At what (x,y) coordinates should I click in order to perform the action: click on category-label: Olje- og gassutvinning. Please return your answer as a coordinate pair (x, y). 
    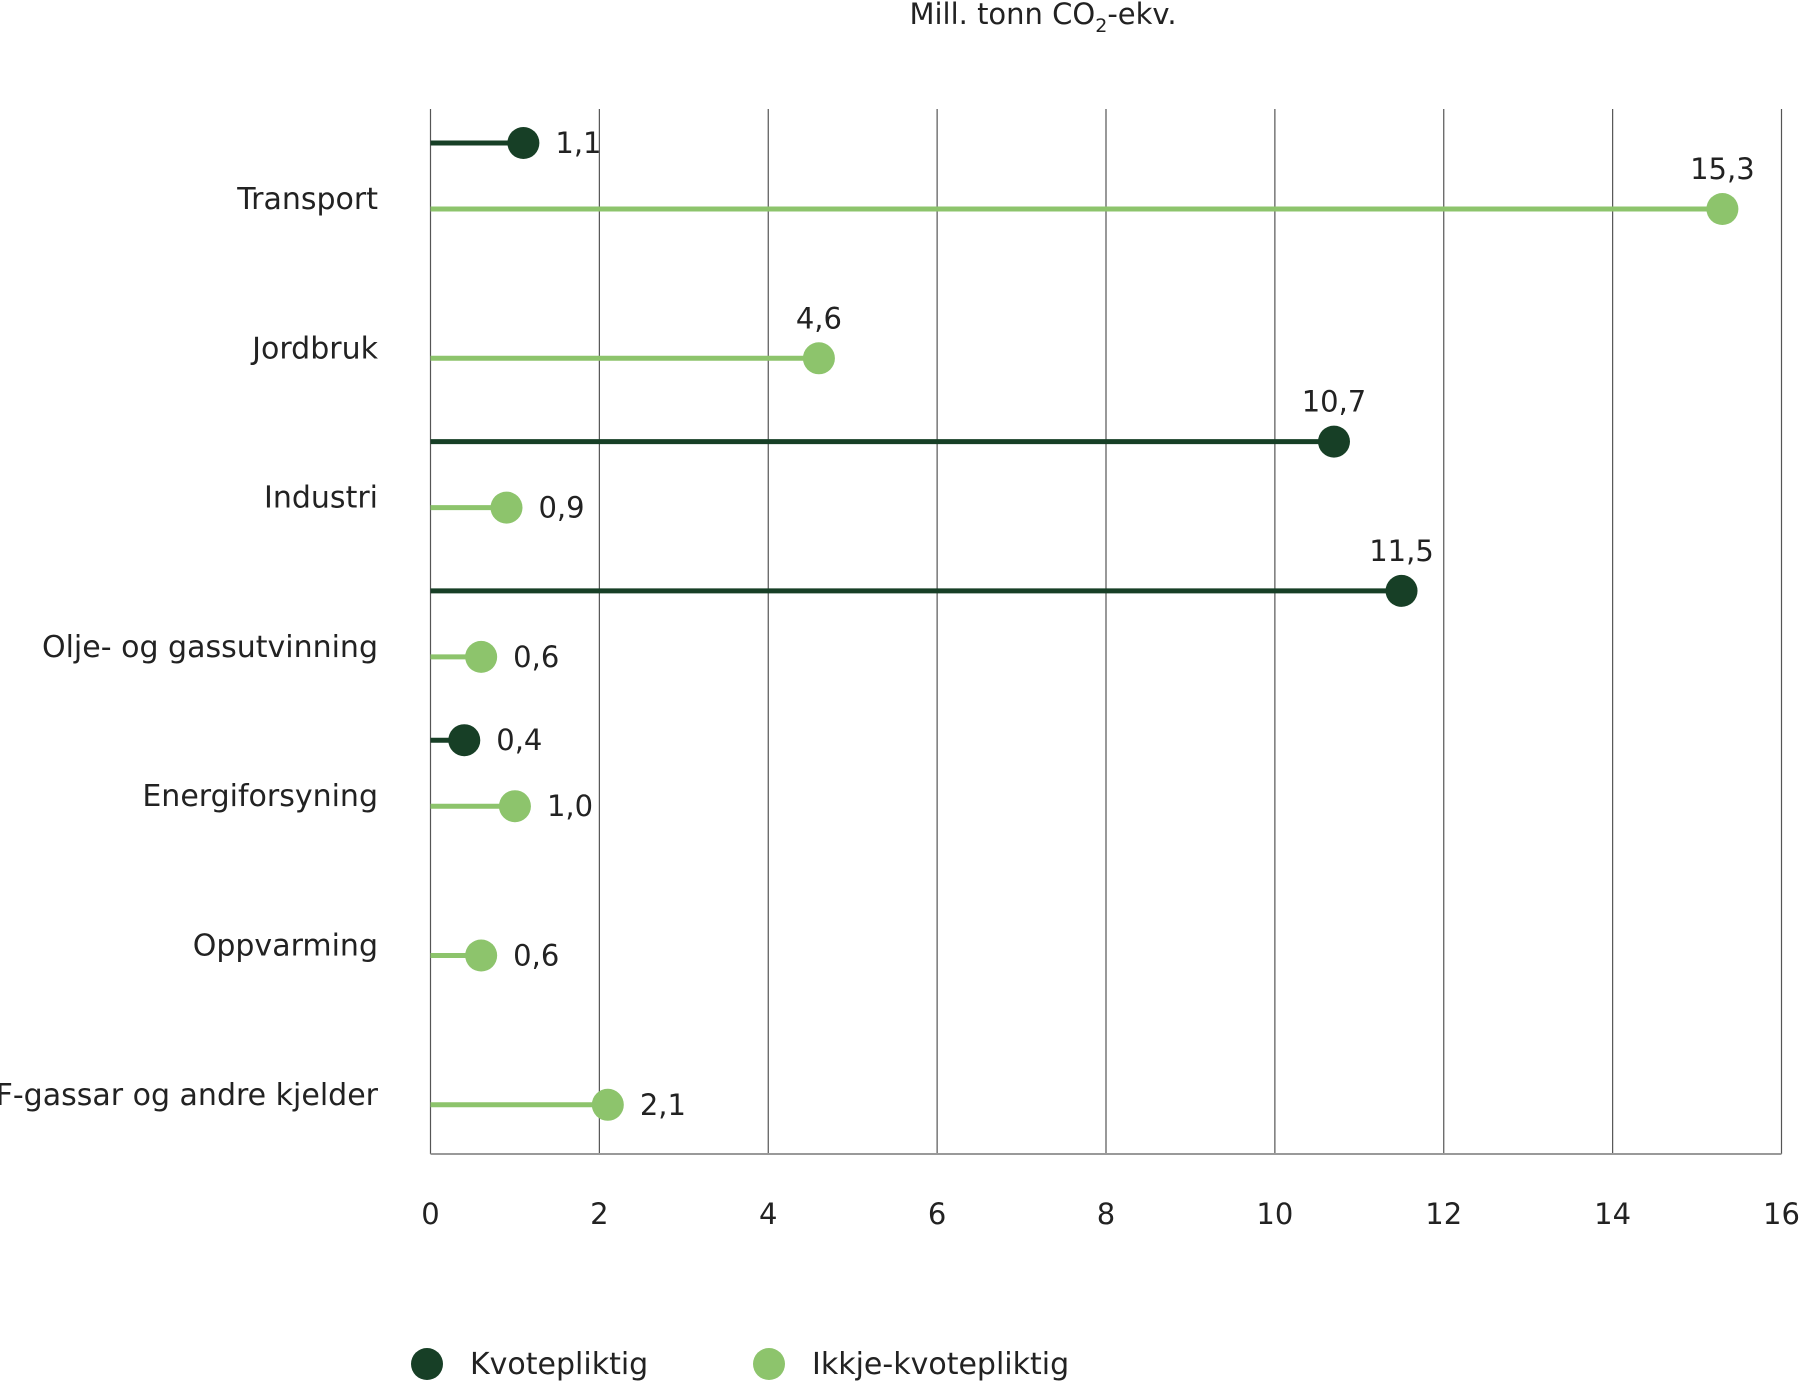
    Looking at the image, I should click on (210, 647).